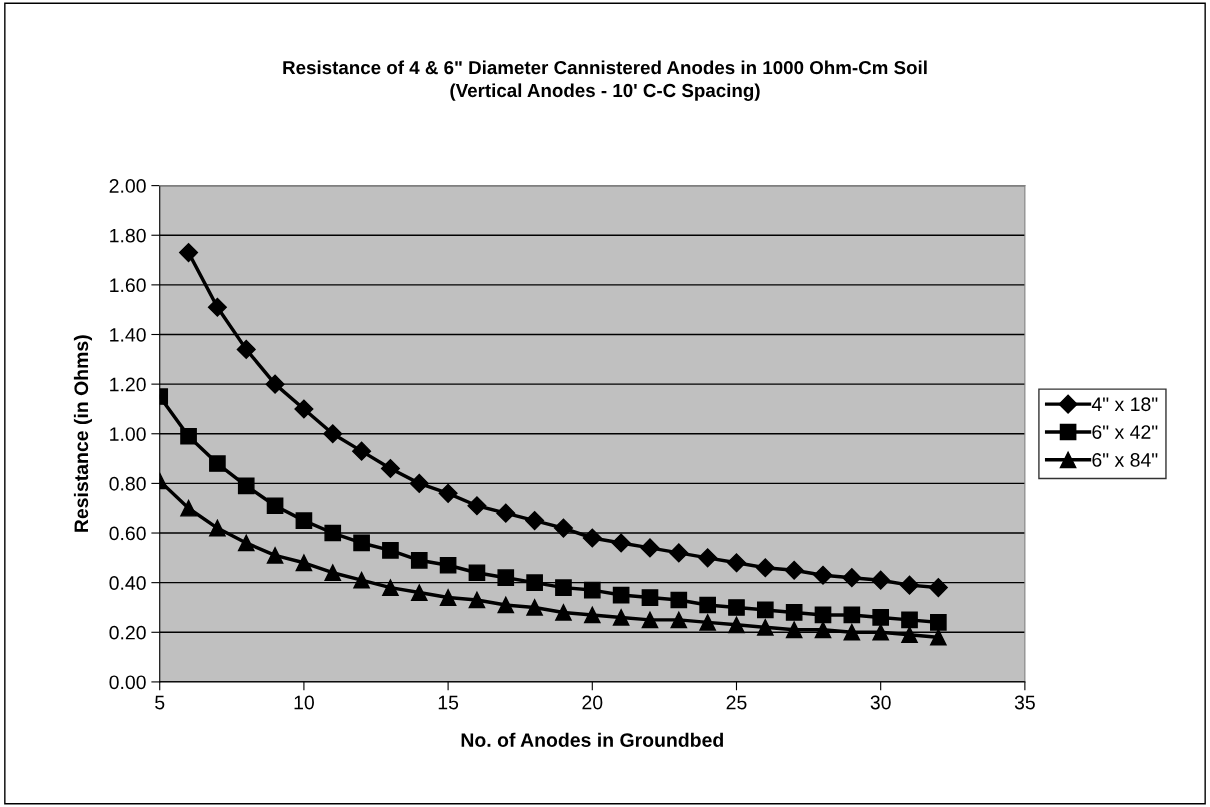 Image resolution: width=1210 pixels, height=807 pixels. I want to click on y-tick-label: 0.40, so click(127, 583).